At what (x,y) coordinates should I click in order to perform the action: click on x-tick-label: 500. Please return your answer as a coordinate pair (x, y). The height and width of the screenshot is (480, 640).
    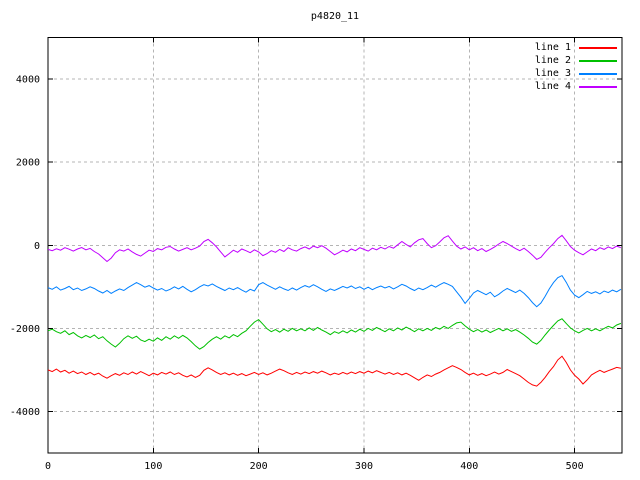
    Looking at the image, I should click on (575, 466).